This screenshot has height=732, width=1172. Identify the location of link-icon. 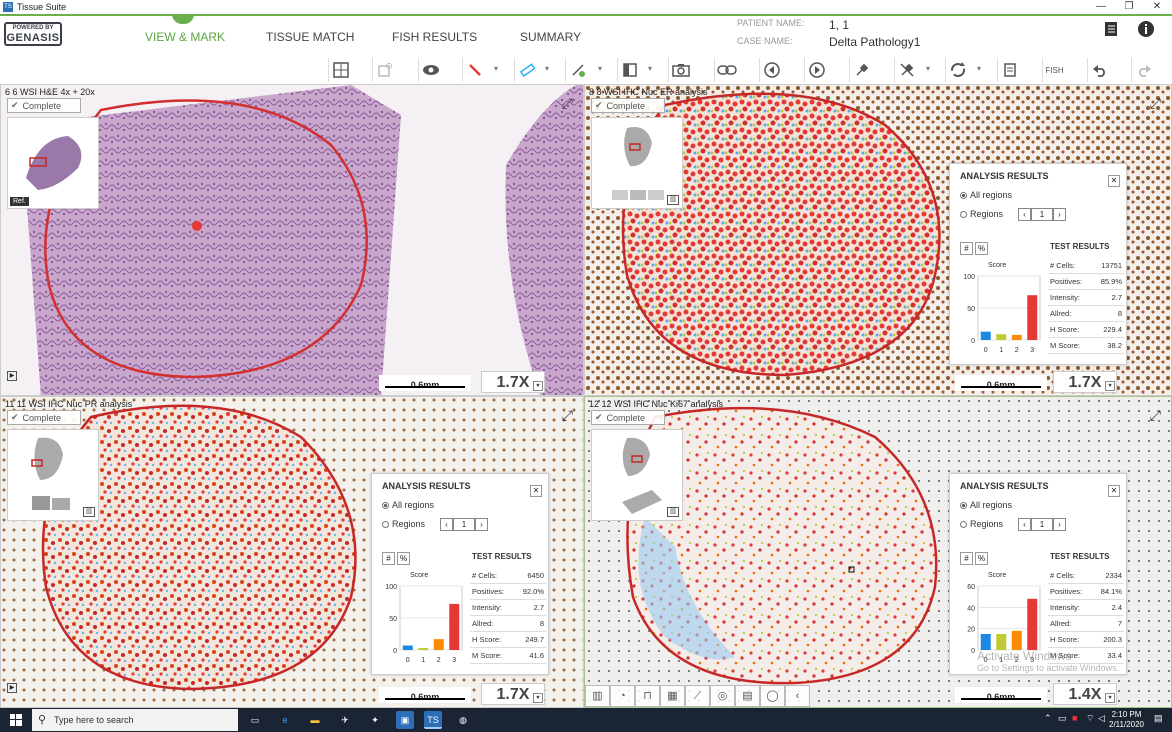
(726, 70).